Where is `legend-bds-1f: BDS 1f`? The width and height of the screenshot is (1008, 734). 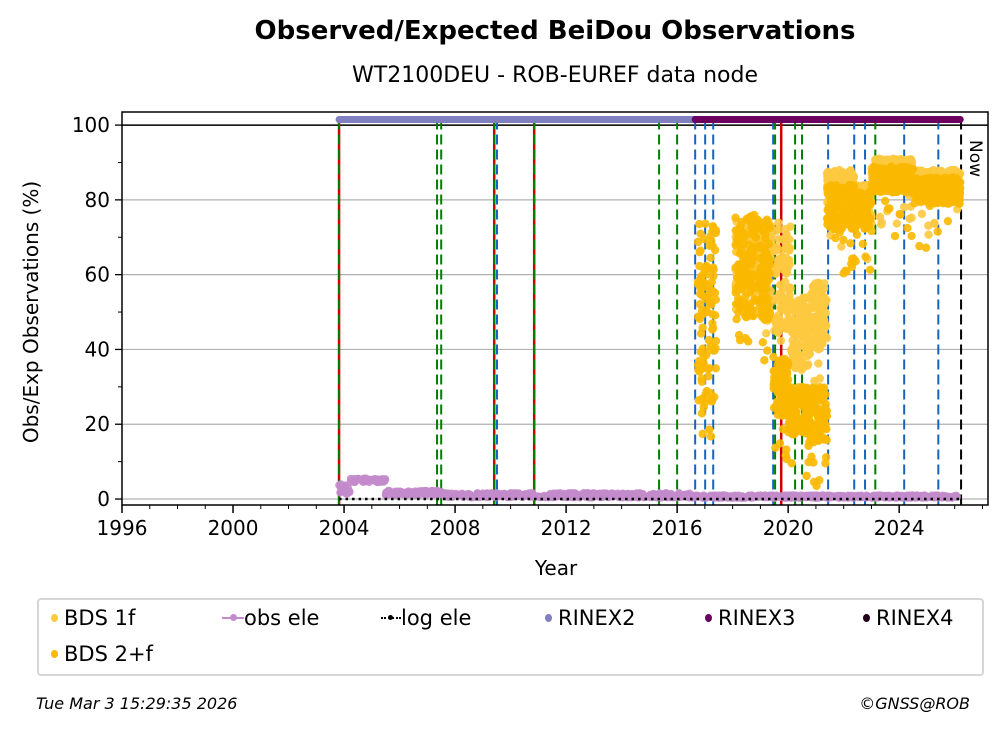 legend-bds-1f: BDS 1f is located at coordinates (93, 618).